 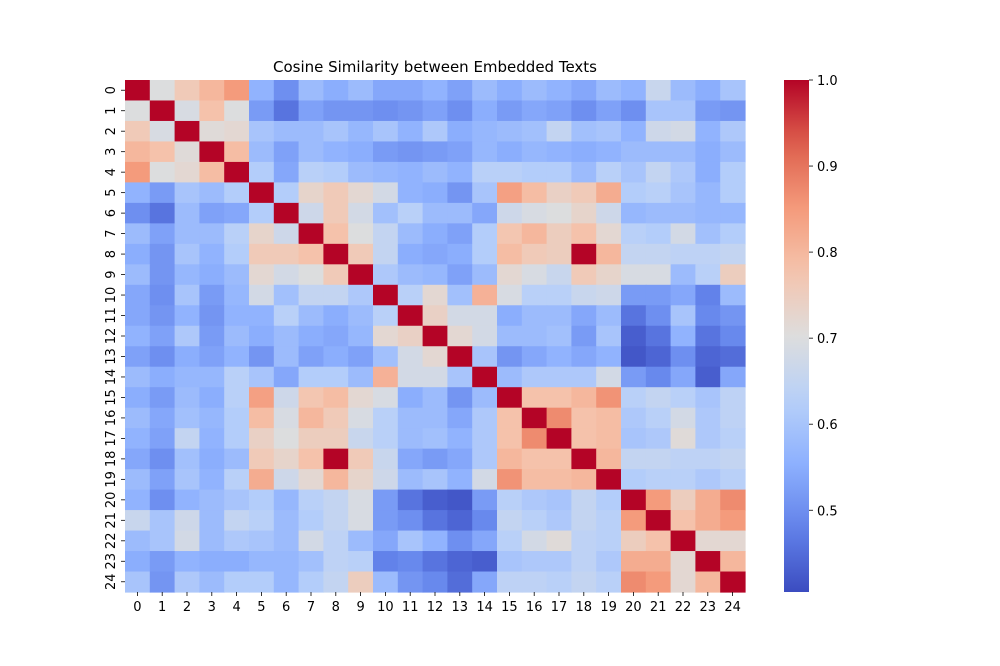 What do you see at coordinates (385, 607) in the screenshot?
I see `x-tick-label: 10` at bounding box center [385, 607].